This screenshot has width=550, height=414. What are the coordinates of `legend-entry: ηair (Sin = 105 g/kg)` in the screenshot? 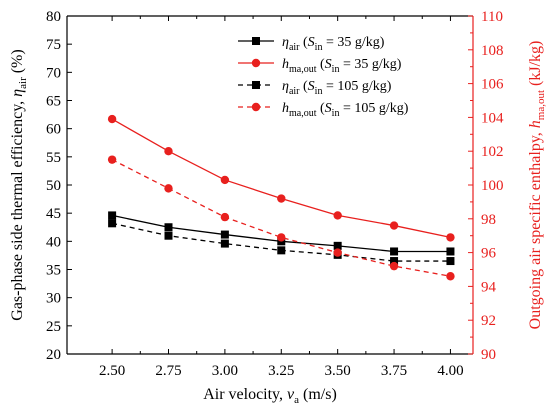 It's located at (315, 88).